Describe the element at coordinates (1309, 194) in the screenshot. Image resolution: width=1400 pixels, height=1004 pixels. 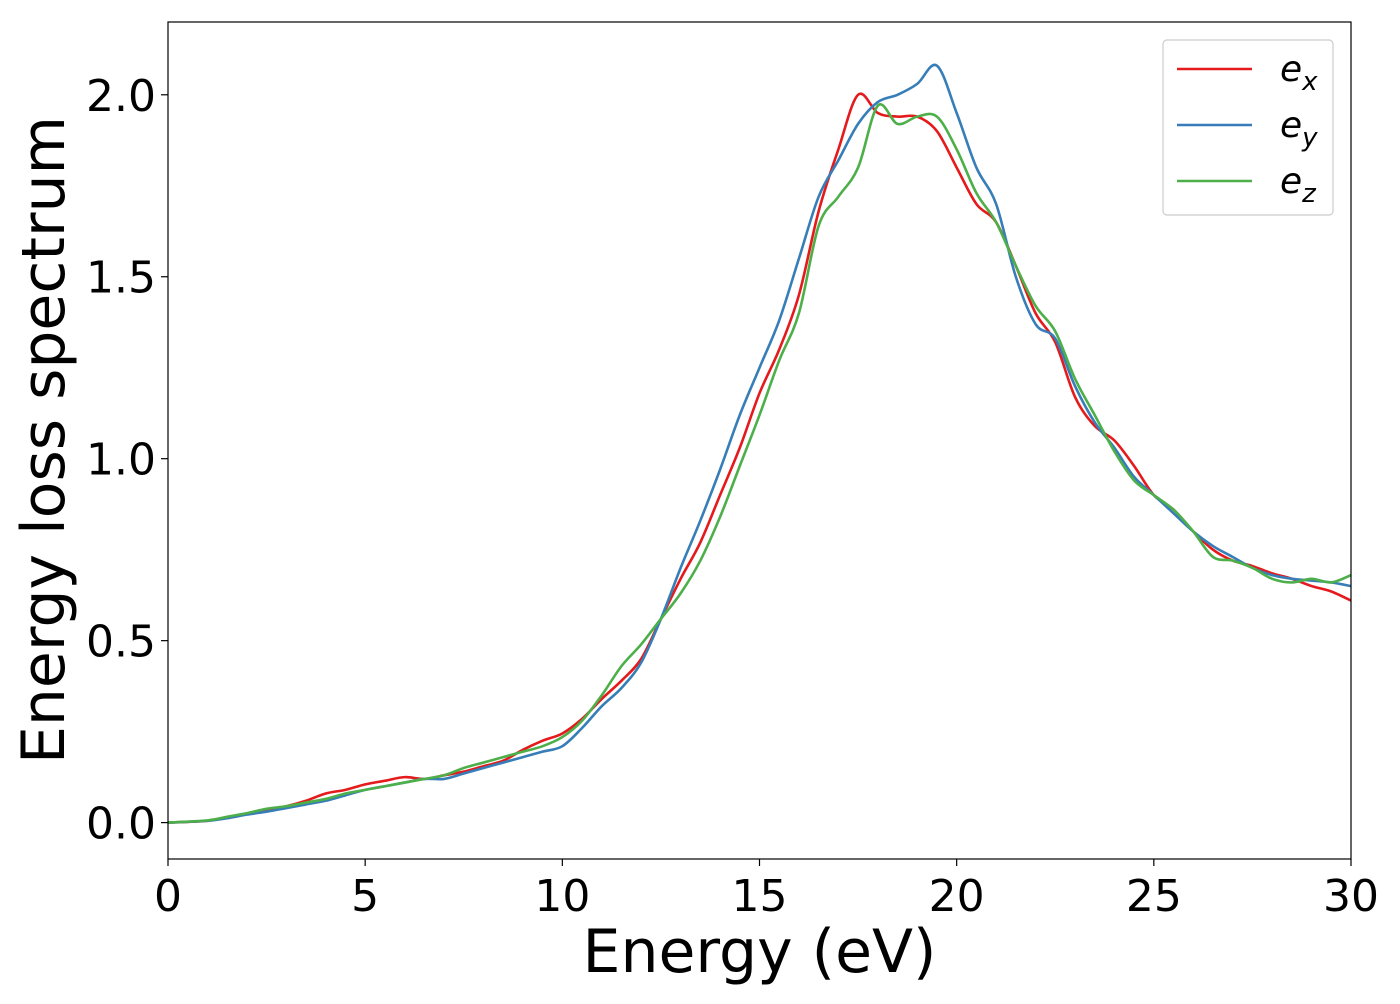
I see `legend-label-subscript: z` at that location.